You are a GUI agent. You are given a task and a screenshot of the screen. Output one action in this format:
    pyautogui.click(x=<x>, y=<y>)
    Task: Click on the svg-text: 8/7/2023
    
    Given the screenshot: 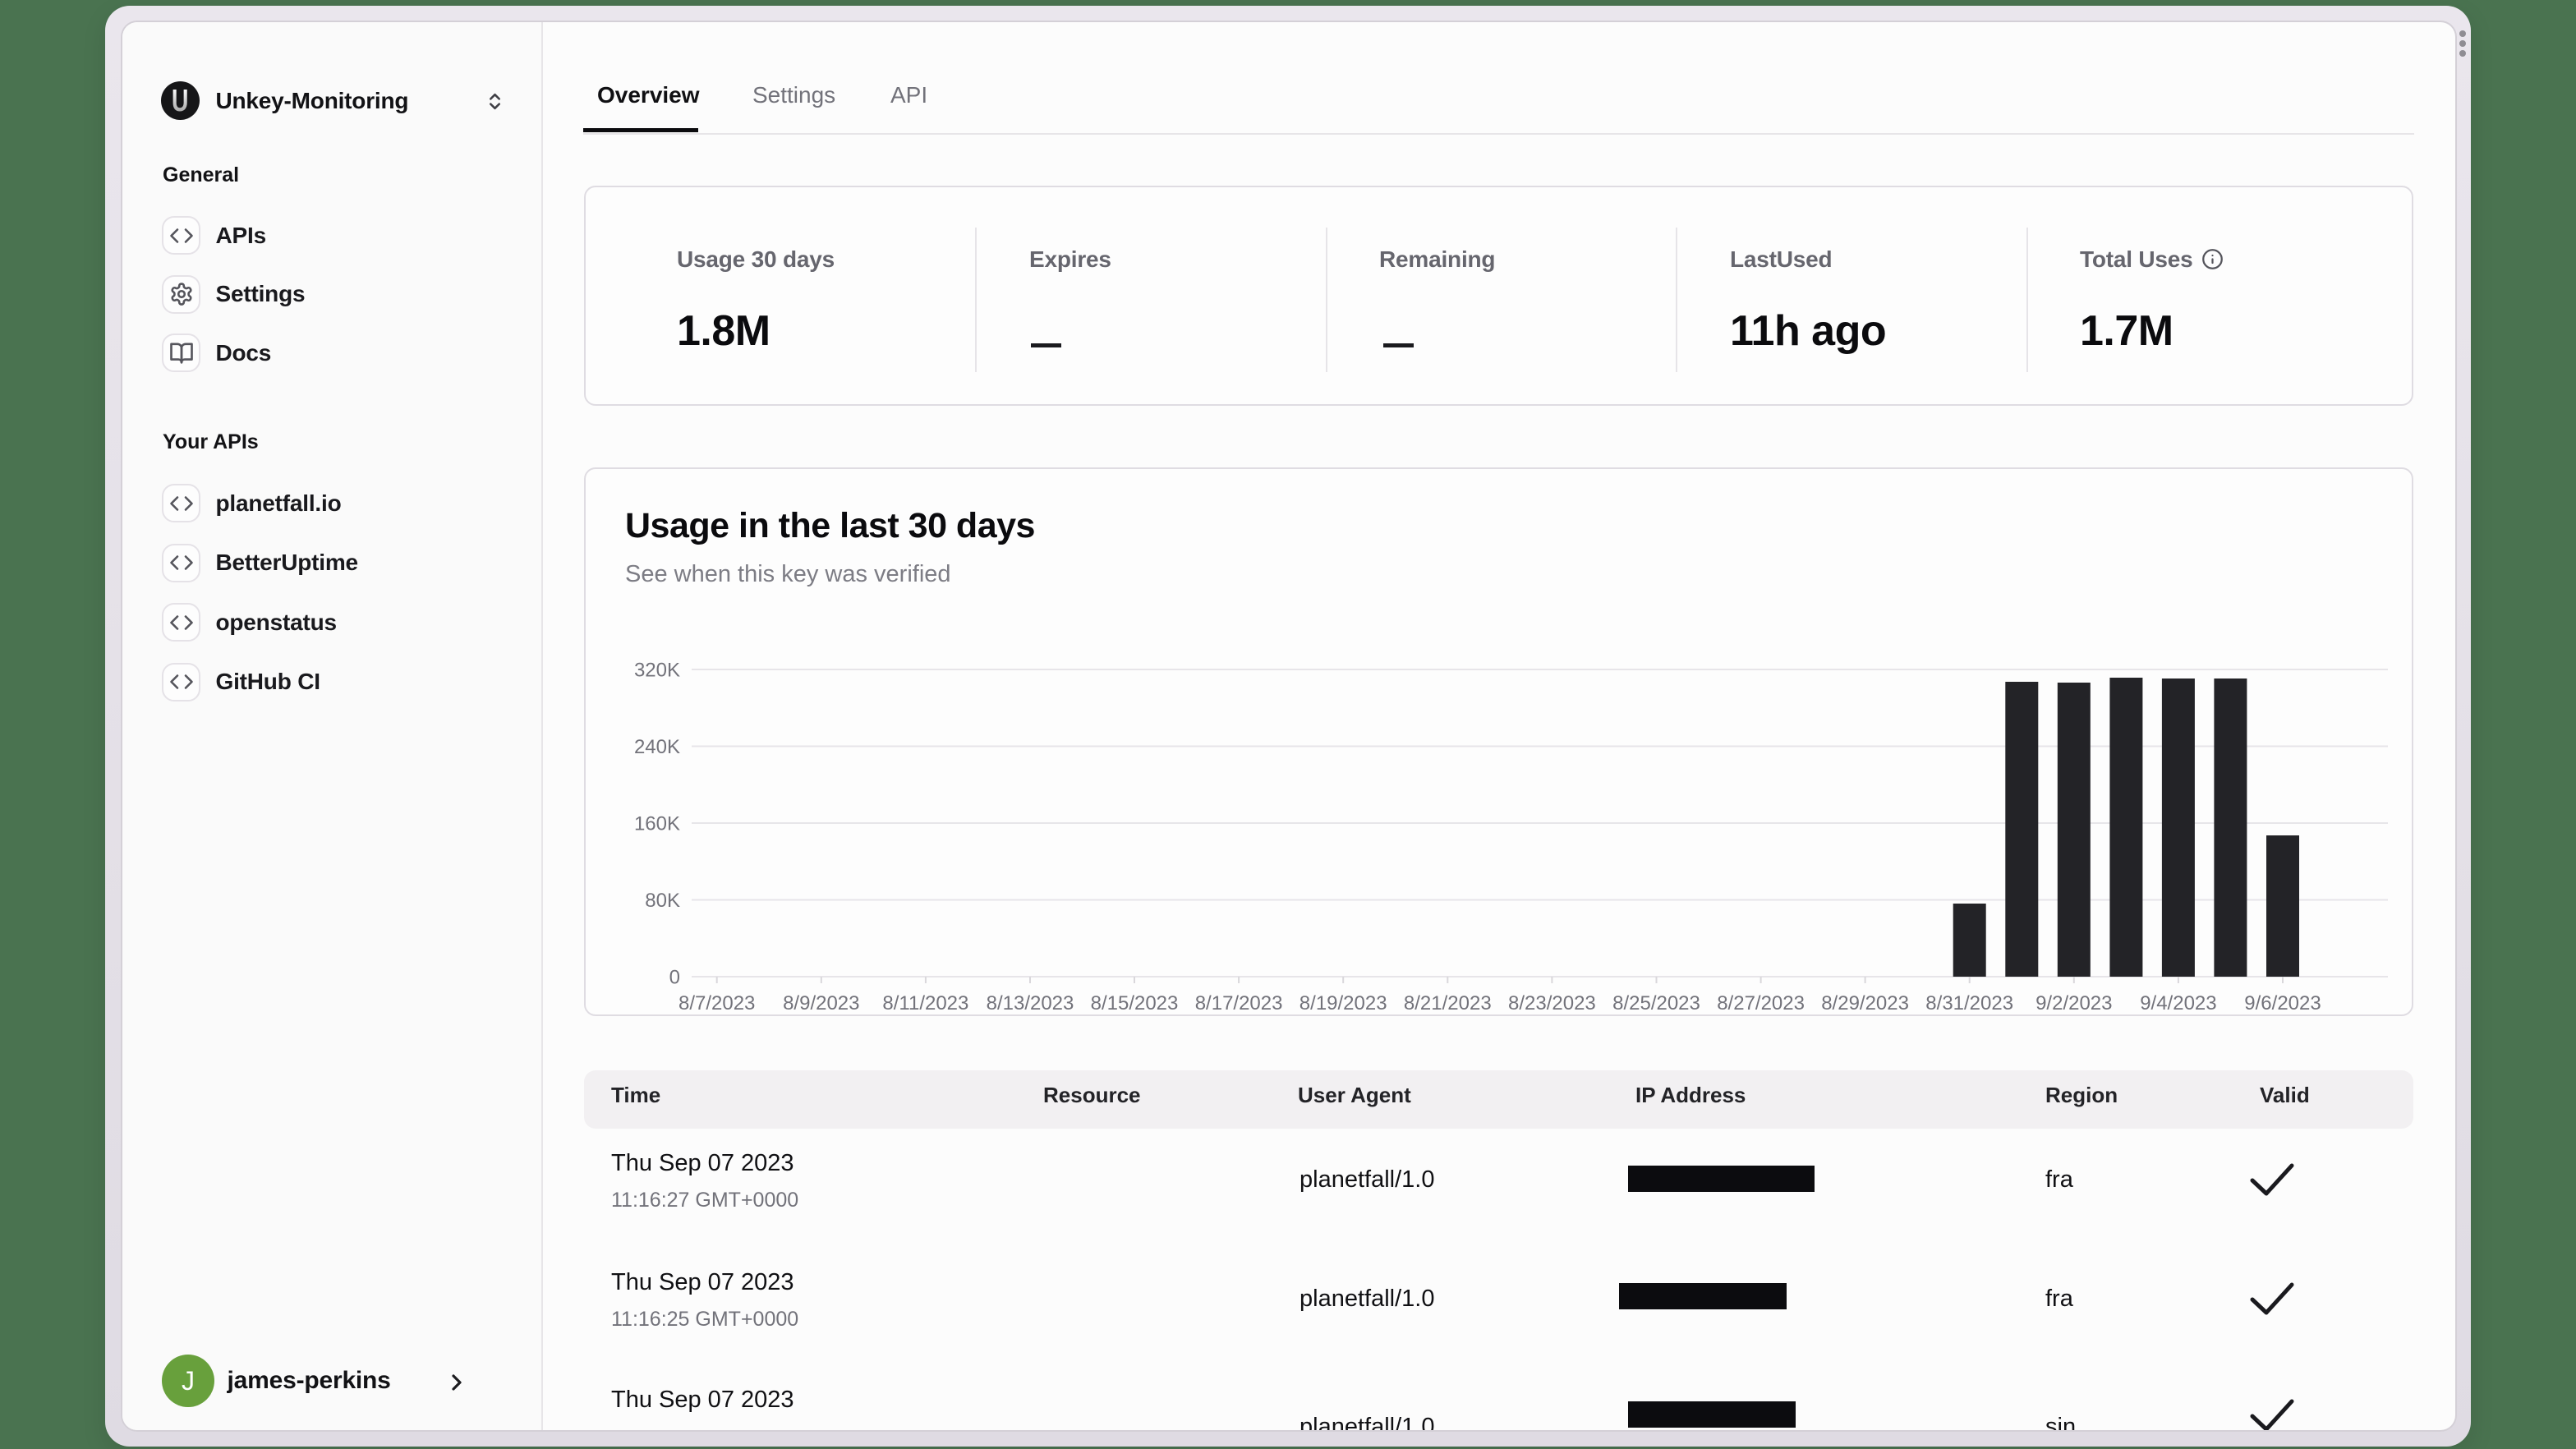 What is the action you would take?
    pyautogui.click(x=716, y=1003)
    